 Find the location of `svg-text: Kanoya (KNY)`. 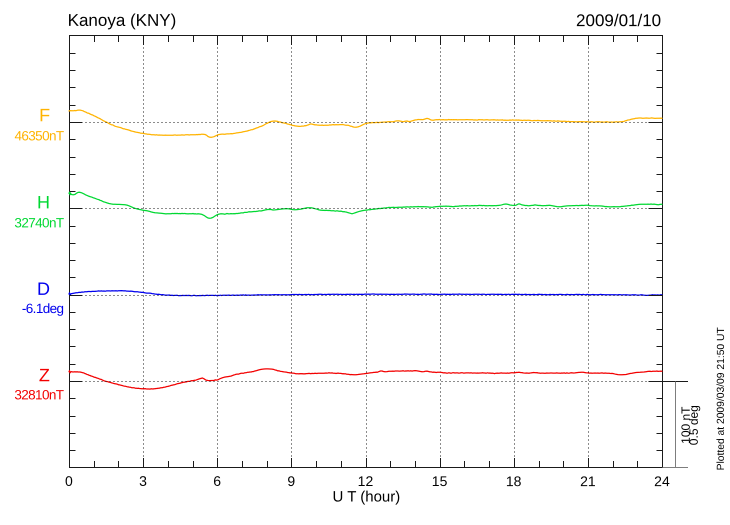

svg-text: Kanoya (KNY) is located at coordinates (122, 20).